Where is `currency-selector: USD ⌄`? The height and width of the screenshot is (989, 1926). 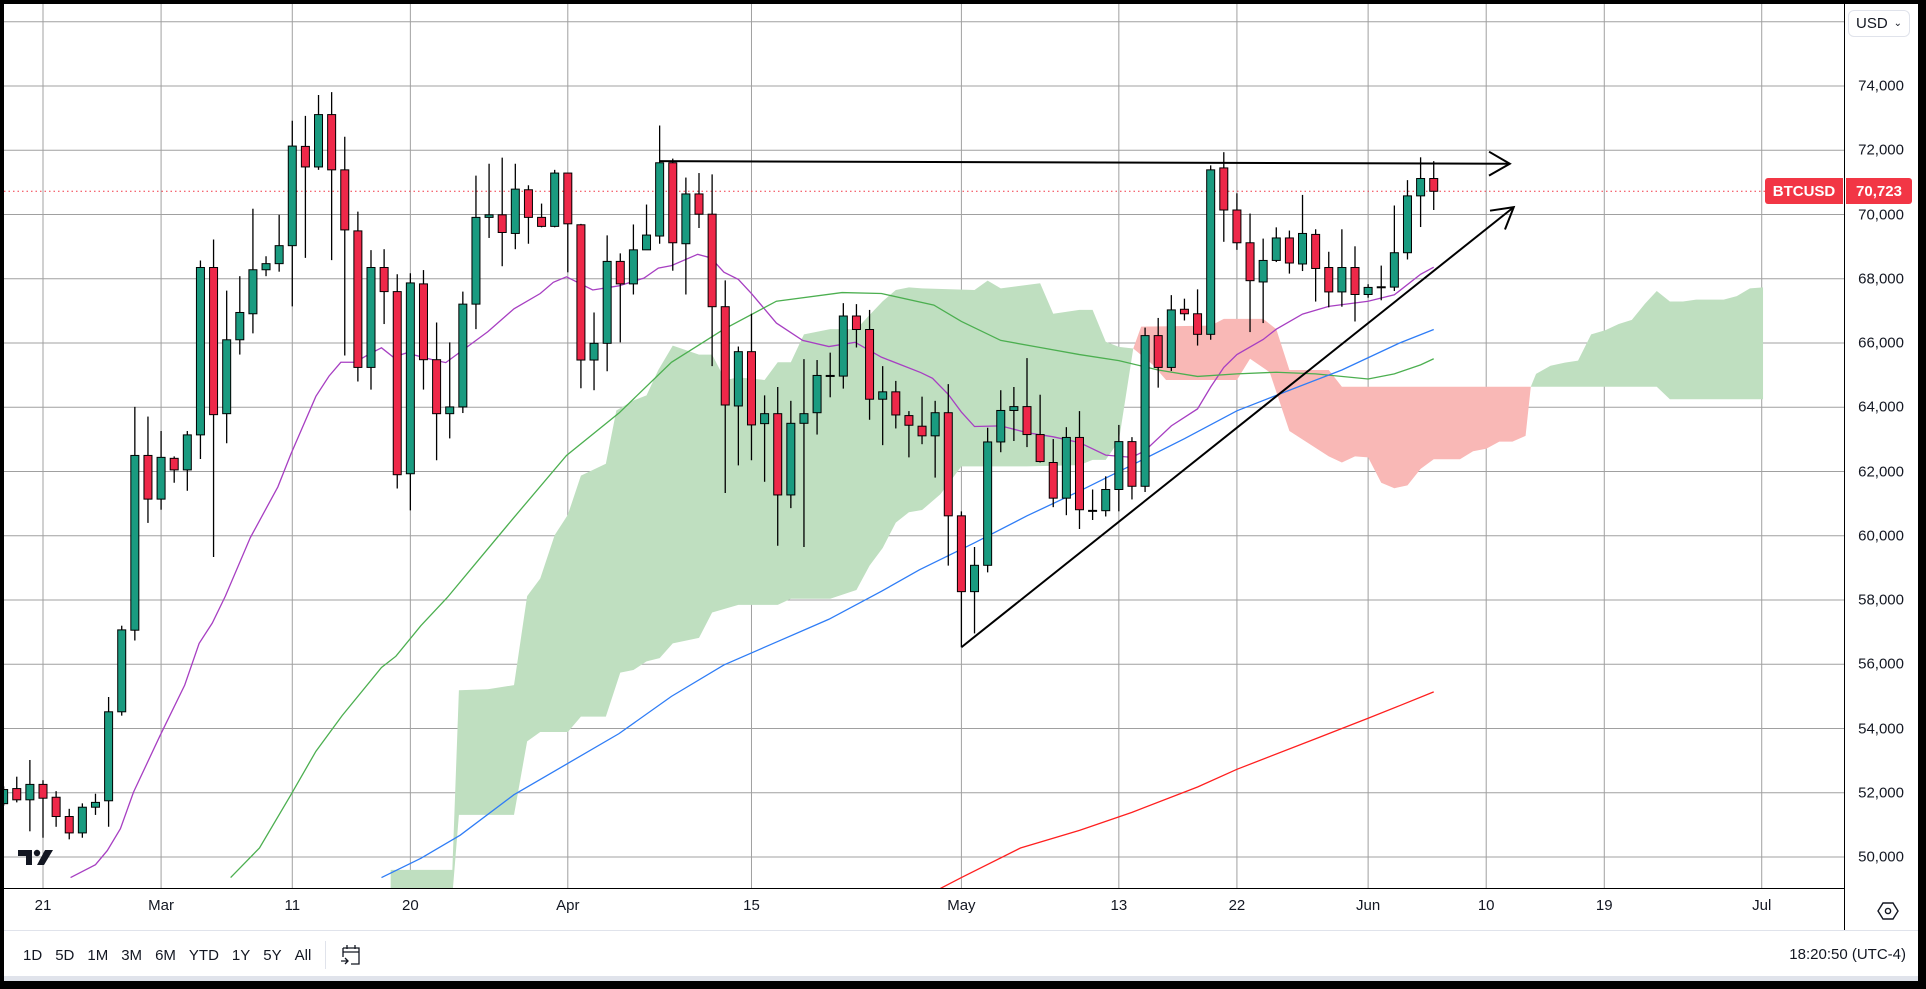
currency-selector: USD ⌄ is located at coordinates (1879, 23).